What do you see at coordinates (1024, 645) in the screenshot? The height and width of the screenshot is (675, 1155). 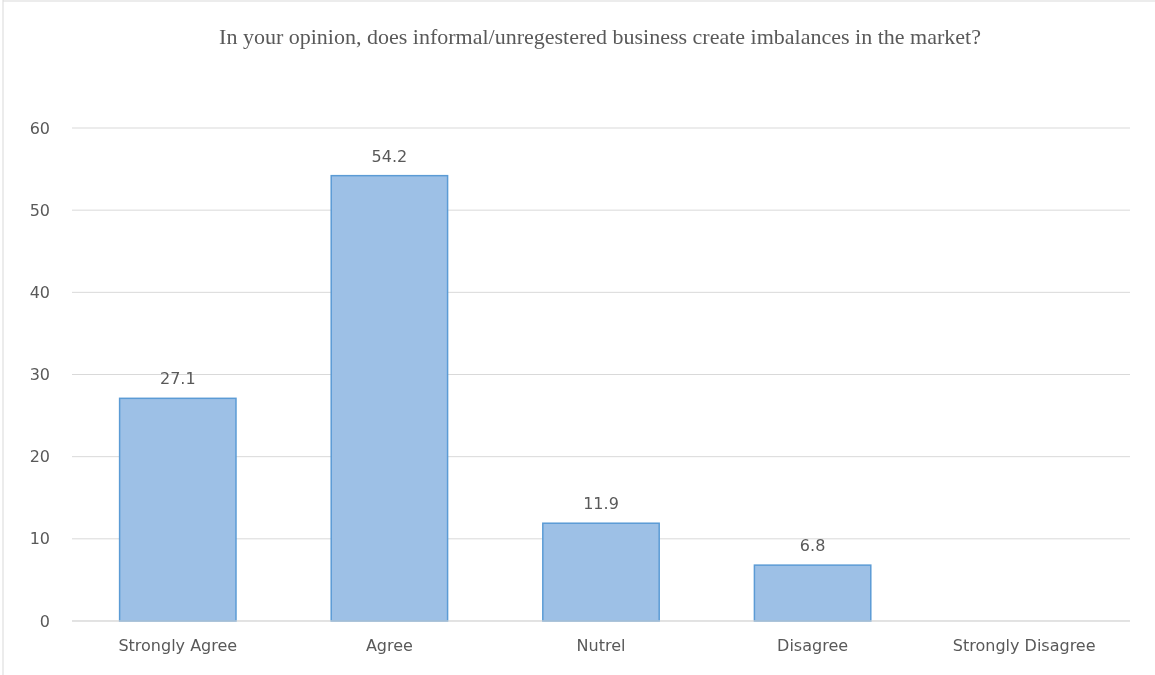 I see `x-tick-label: Strongly Disagree` at bounding box center [1024, 645].